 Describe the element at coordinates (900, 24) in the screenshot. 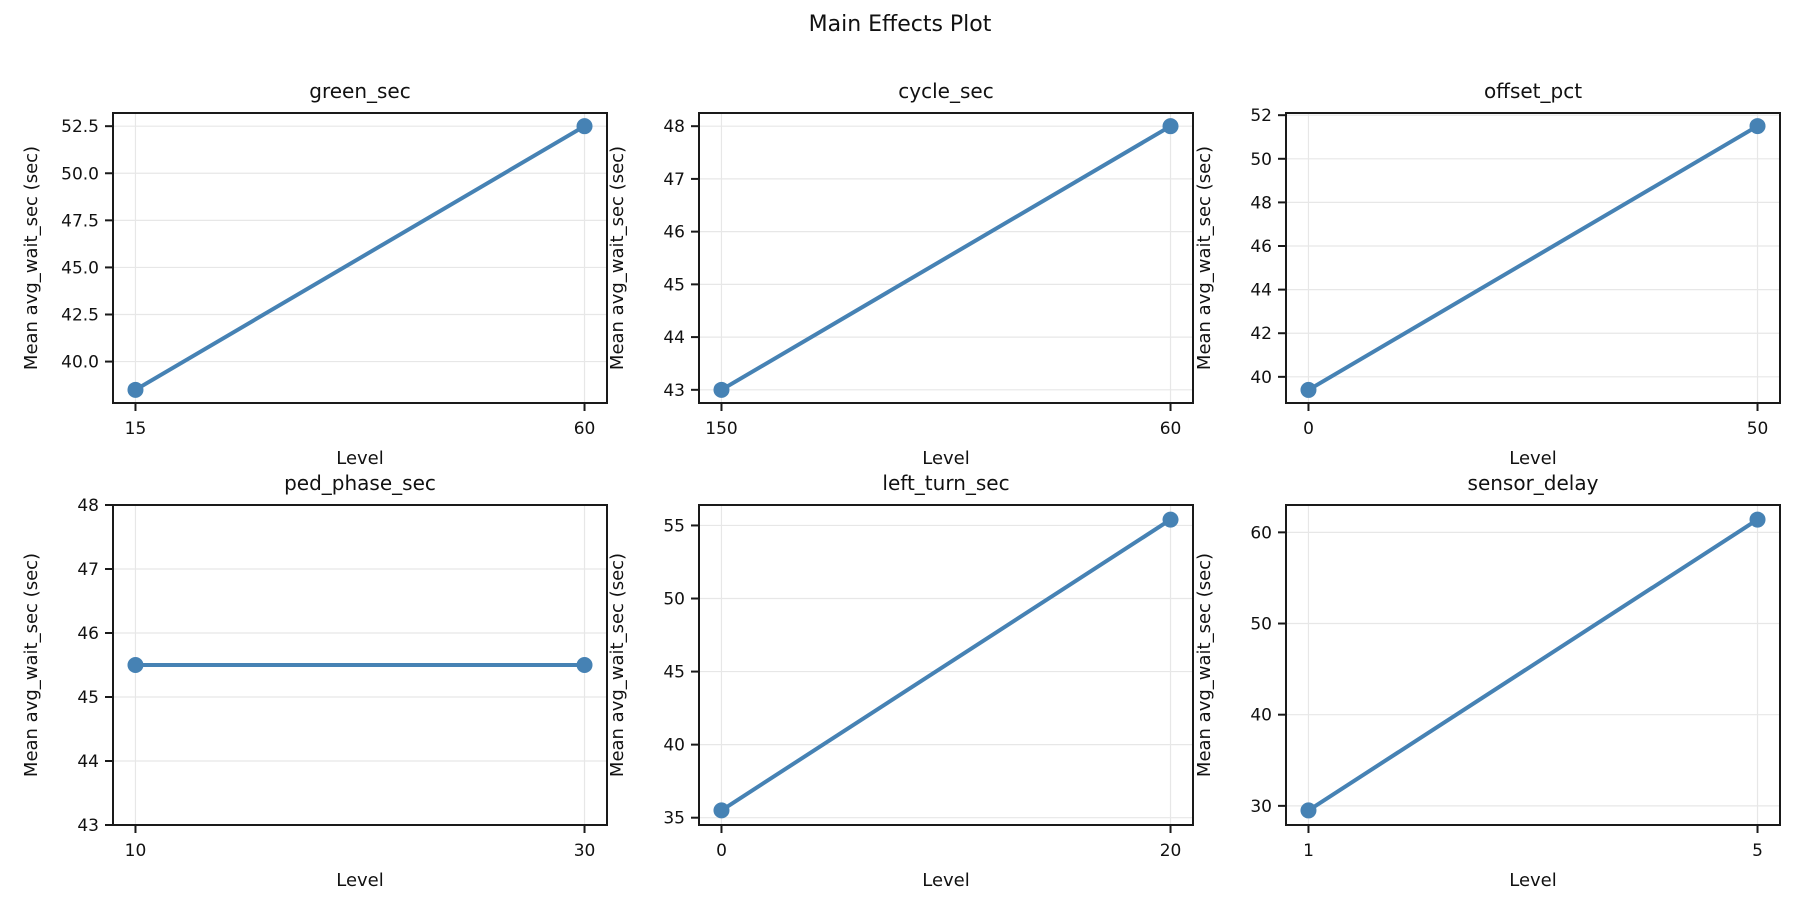

I see `figure-title: Main Effects Plot` at that location.